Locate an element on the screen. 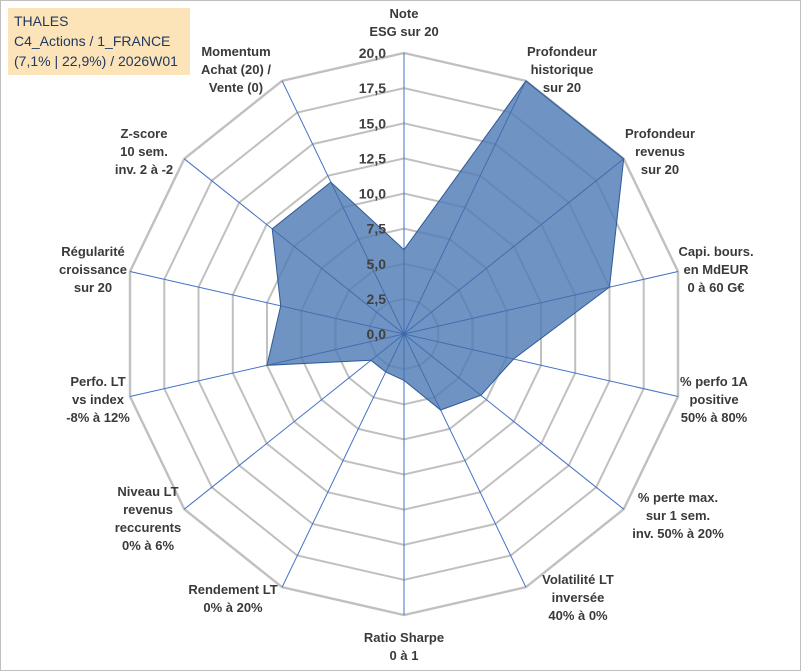 The width and height of the screenshot is (801, 671). info-period: (7,1% | 22,9%) / 2026W01 is located at coordinates (96, 61).